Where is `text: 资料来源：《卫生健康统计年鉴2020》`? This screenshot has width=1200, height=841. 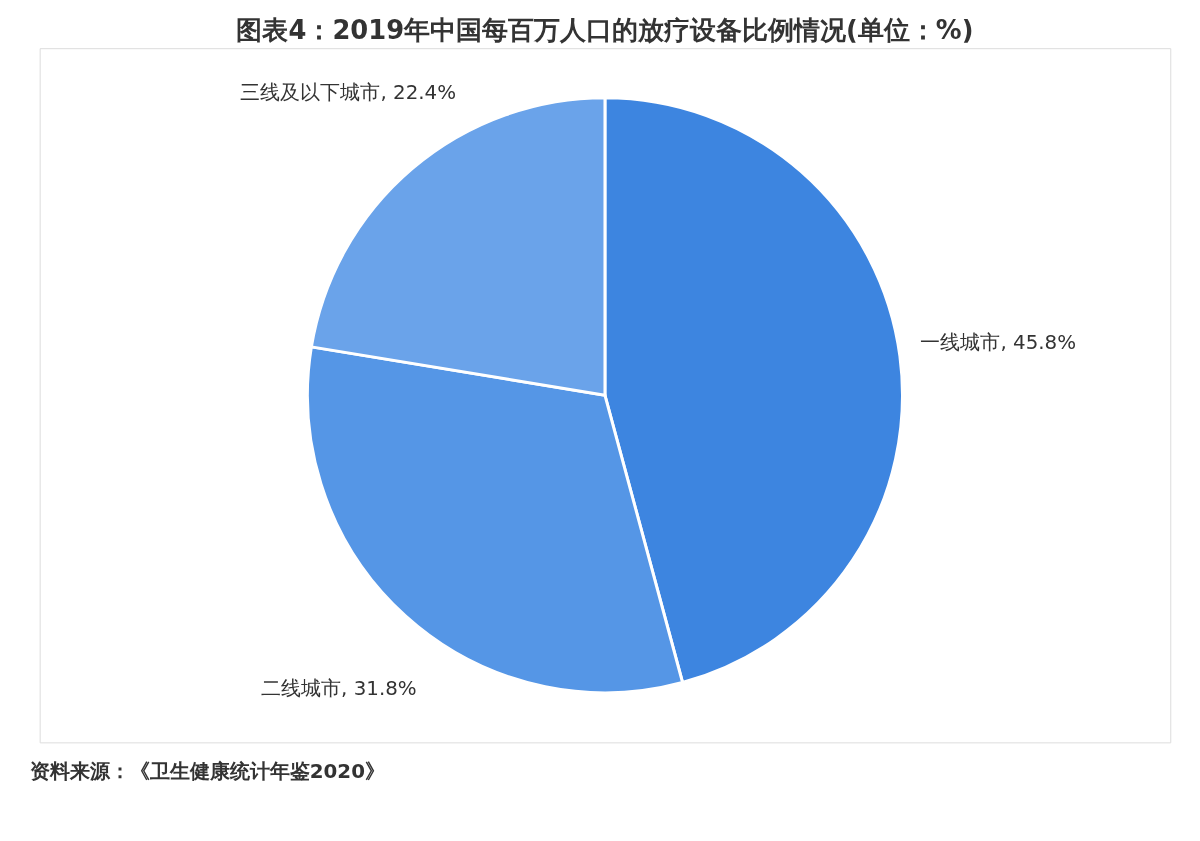
text: 资料来源：《卫生健康统计年鉴2020》 is located at coordinates (207, 772).